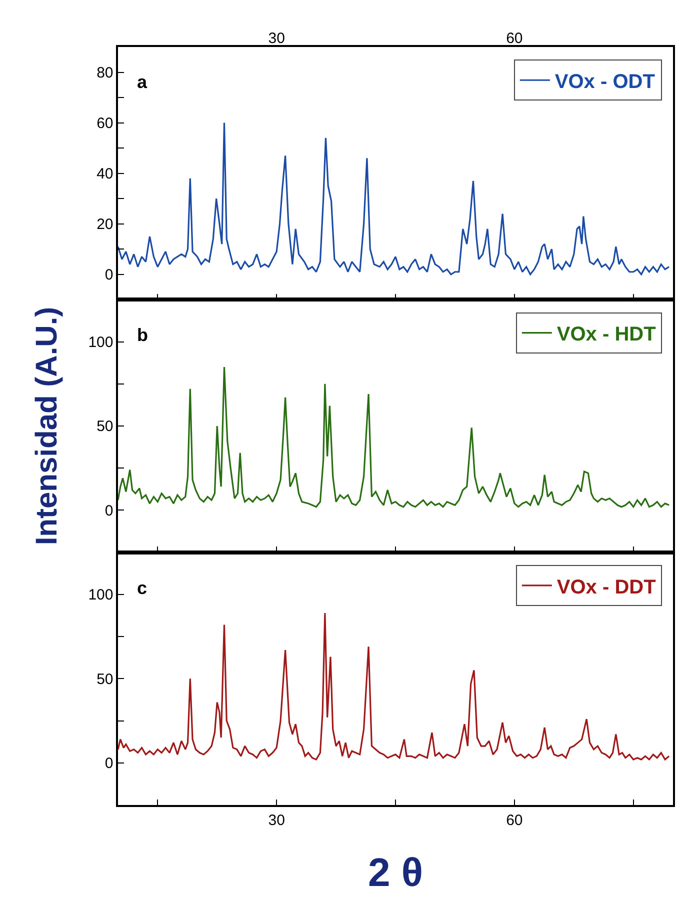 This screenshot has height=909, width=677. What do you see at coordinates (142, 82) in the screenshot?
I see `annotation: a` at bounding box center [142, 82].